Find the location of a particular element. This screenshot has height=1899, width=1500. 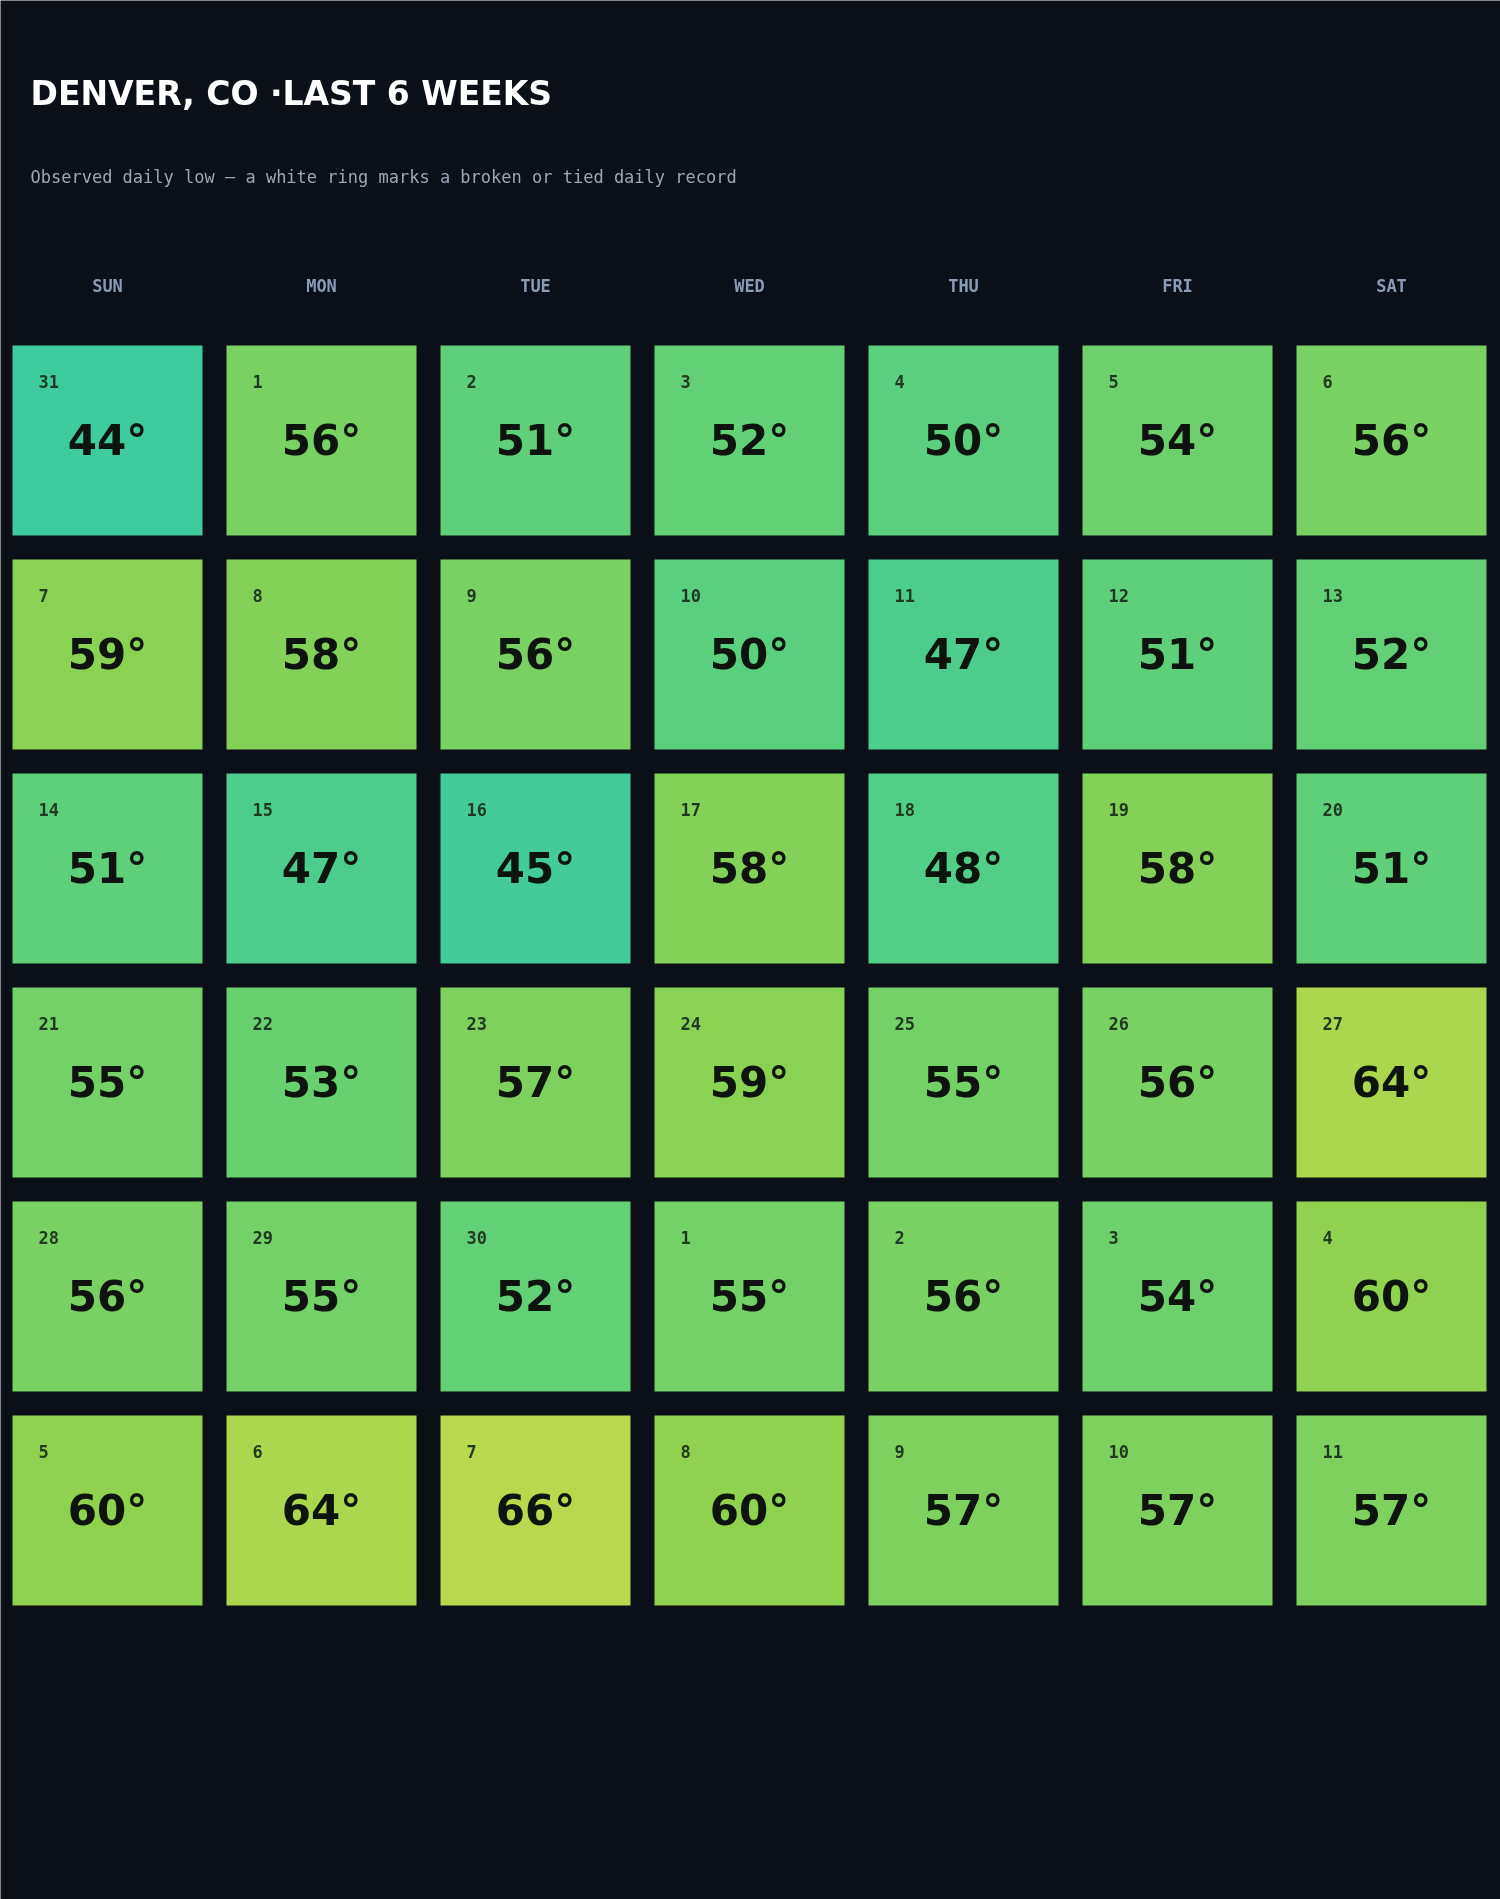

data-label: 66° is located at coordinates (535, 1510).